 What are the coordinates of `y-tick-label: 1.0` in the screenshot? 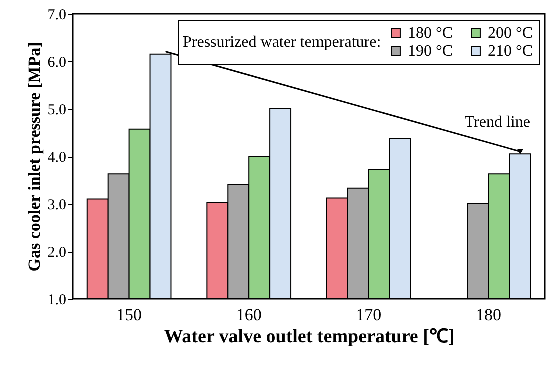 It's located at (57, 300).